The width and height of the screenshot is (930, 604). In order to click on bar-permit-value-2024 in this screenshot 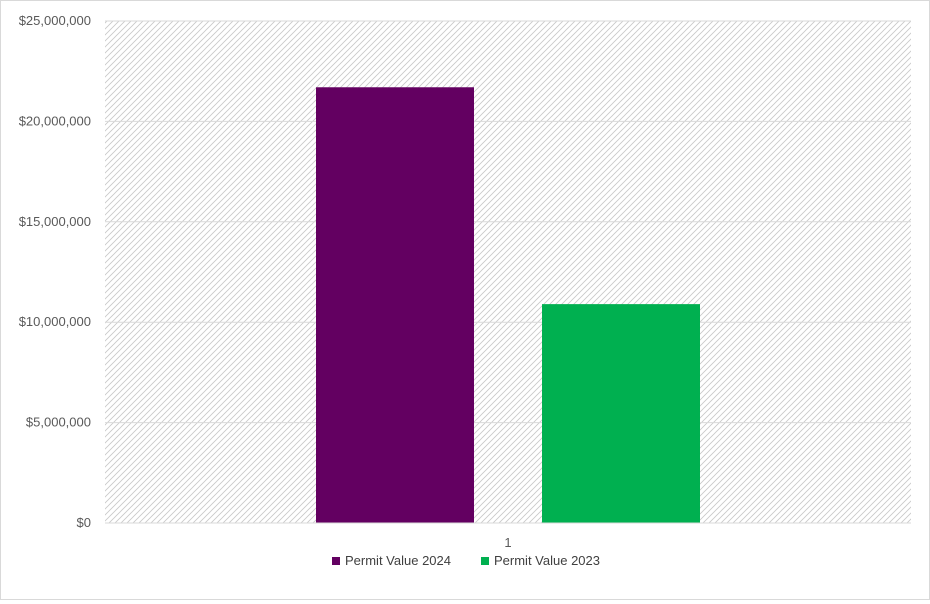, I will do `click(395, 305)`.